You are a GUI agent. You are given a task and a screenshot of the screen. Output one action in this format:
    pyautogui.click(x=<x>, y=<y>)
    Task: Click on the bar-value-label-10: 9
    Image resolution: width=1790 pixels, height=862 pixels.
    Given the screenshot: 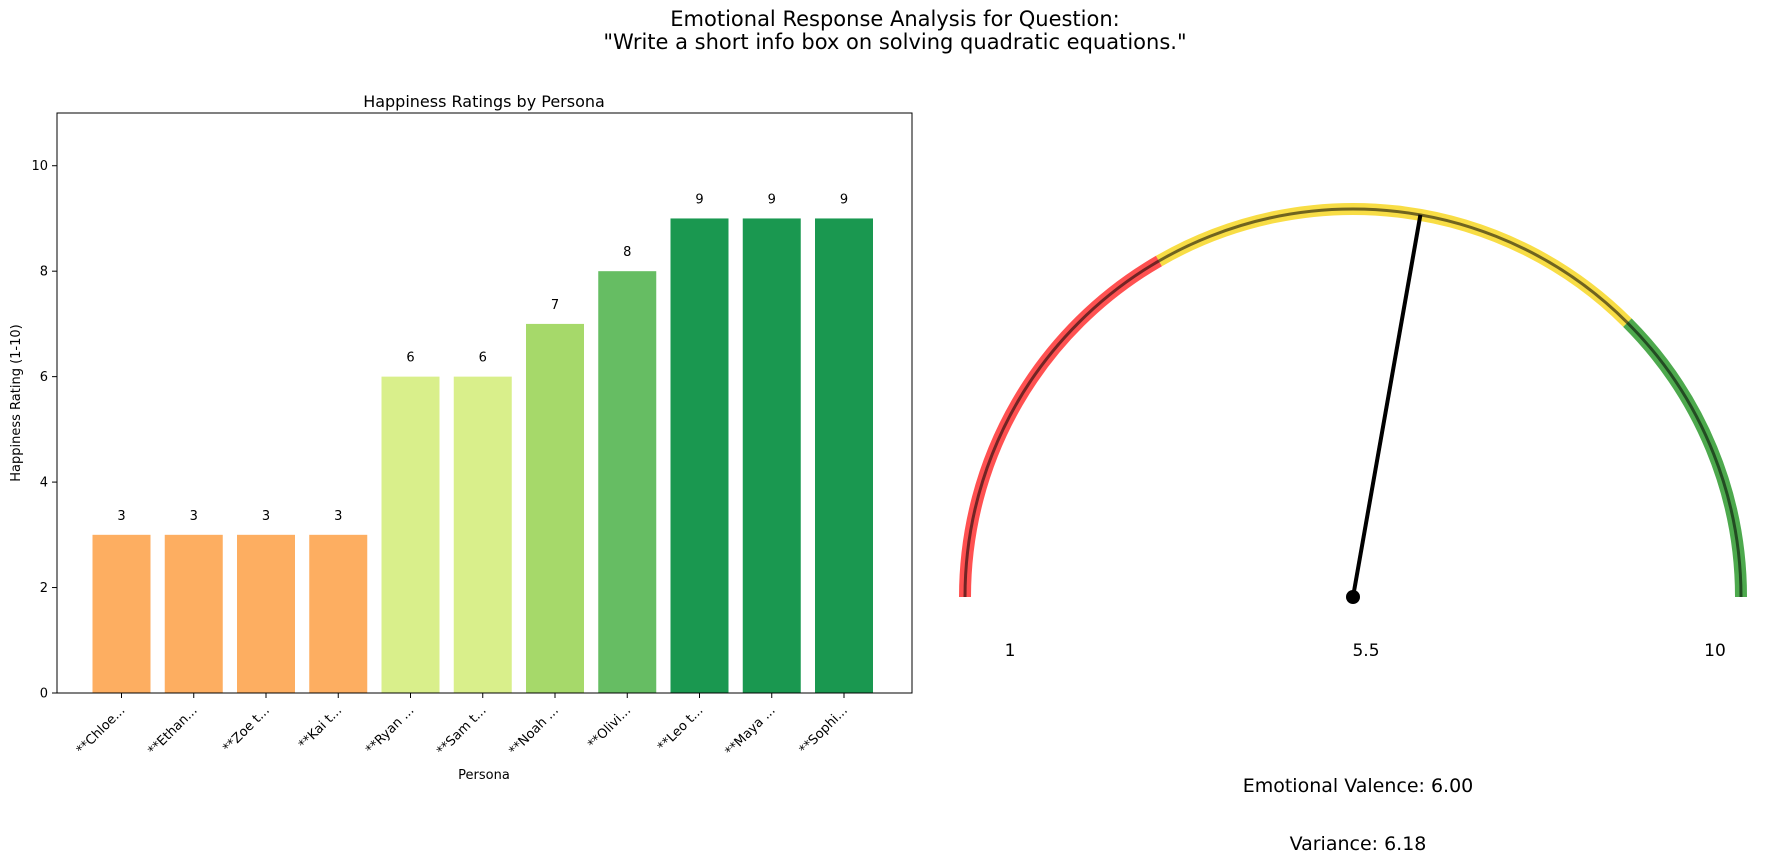 What is the action you would take?
    pyautogui.click(x=844, y=199)
    